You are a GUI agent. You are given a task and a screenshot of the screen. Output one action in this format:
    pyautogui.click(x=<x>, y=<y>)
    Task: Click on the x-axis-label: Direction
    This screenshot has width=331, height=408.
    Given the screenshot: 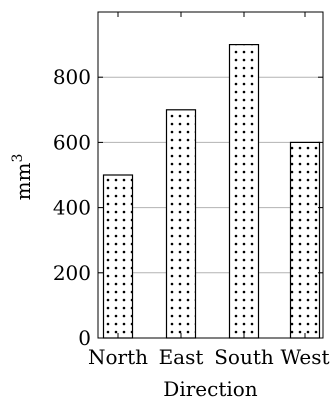 What is the action you would take?
    pyautogui.click(x=210, y=389)
    